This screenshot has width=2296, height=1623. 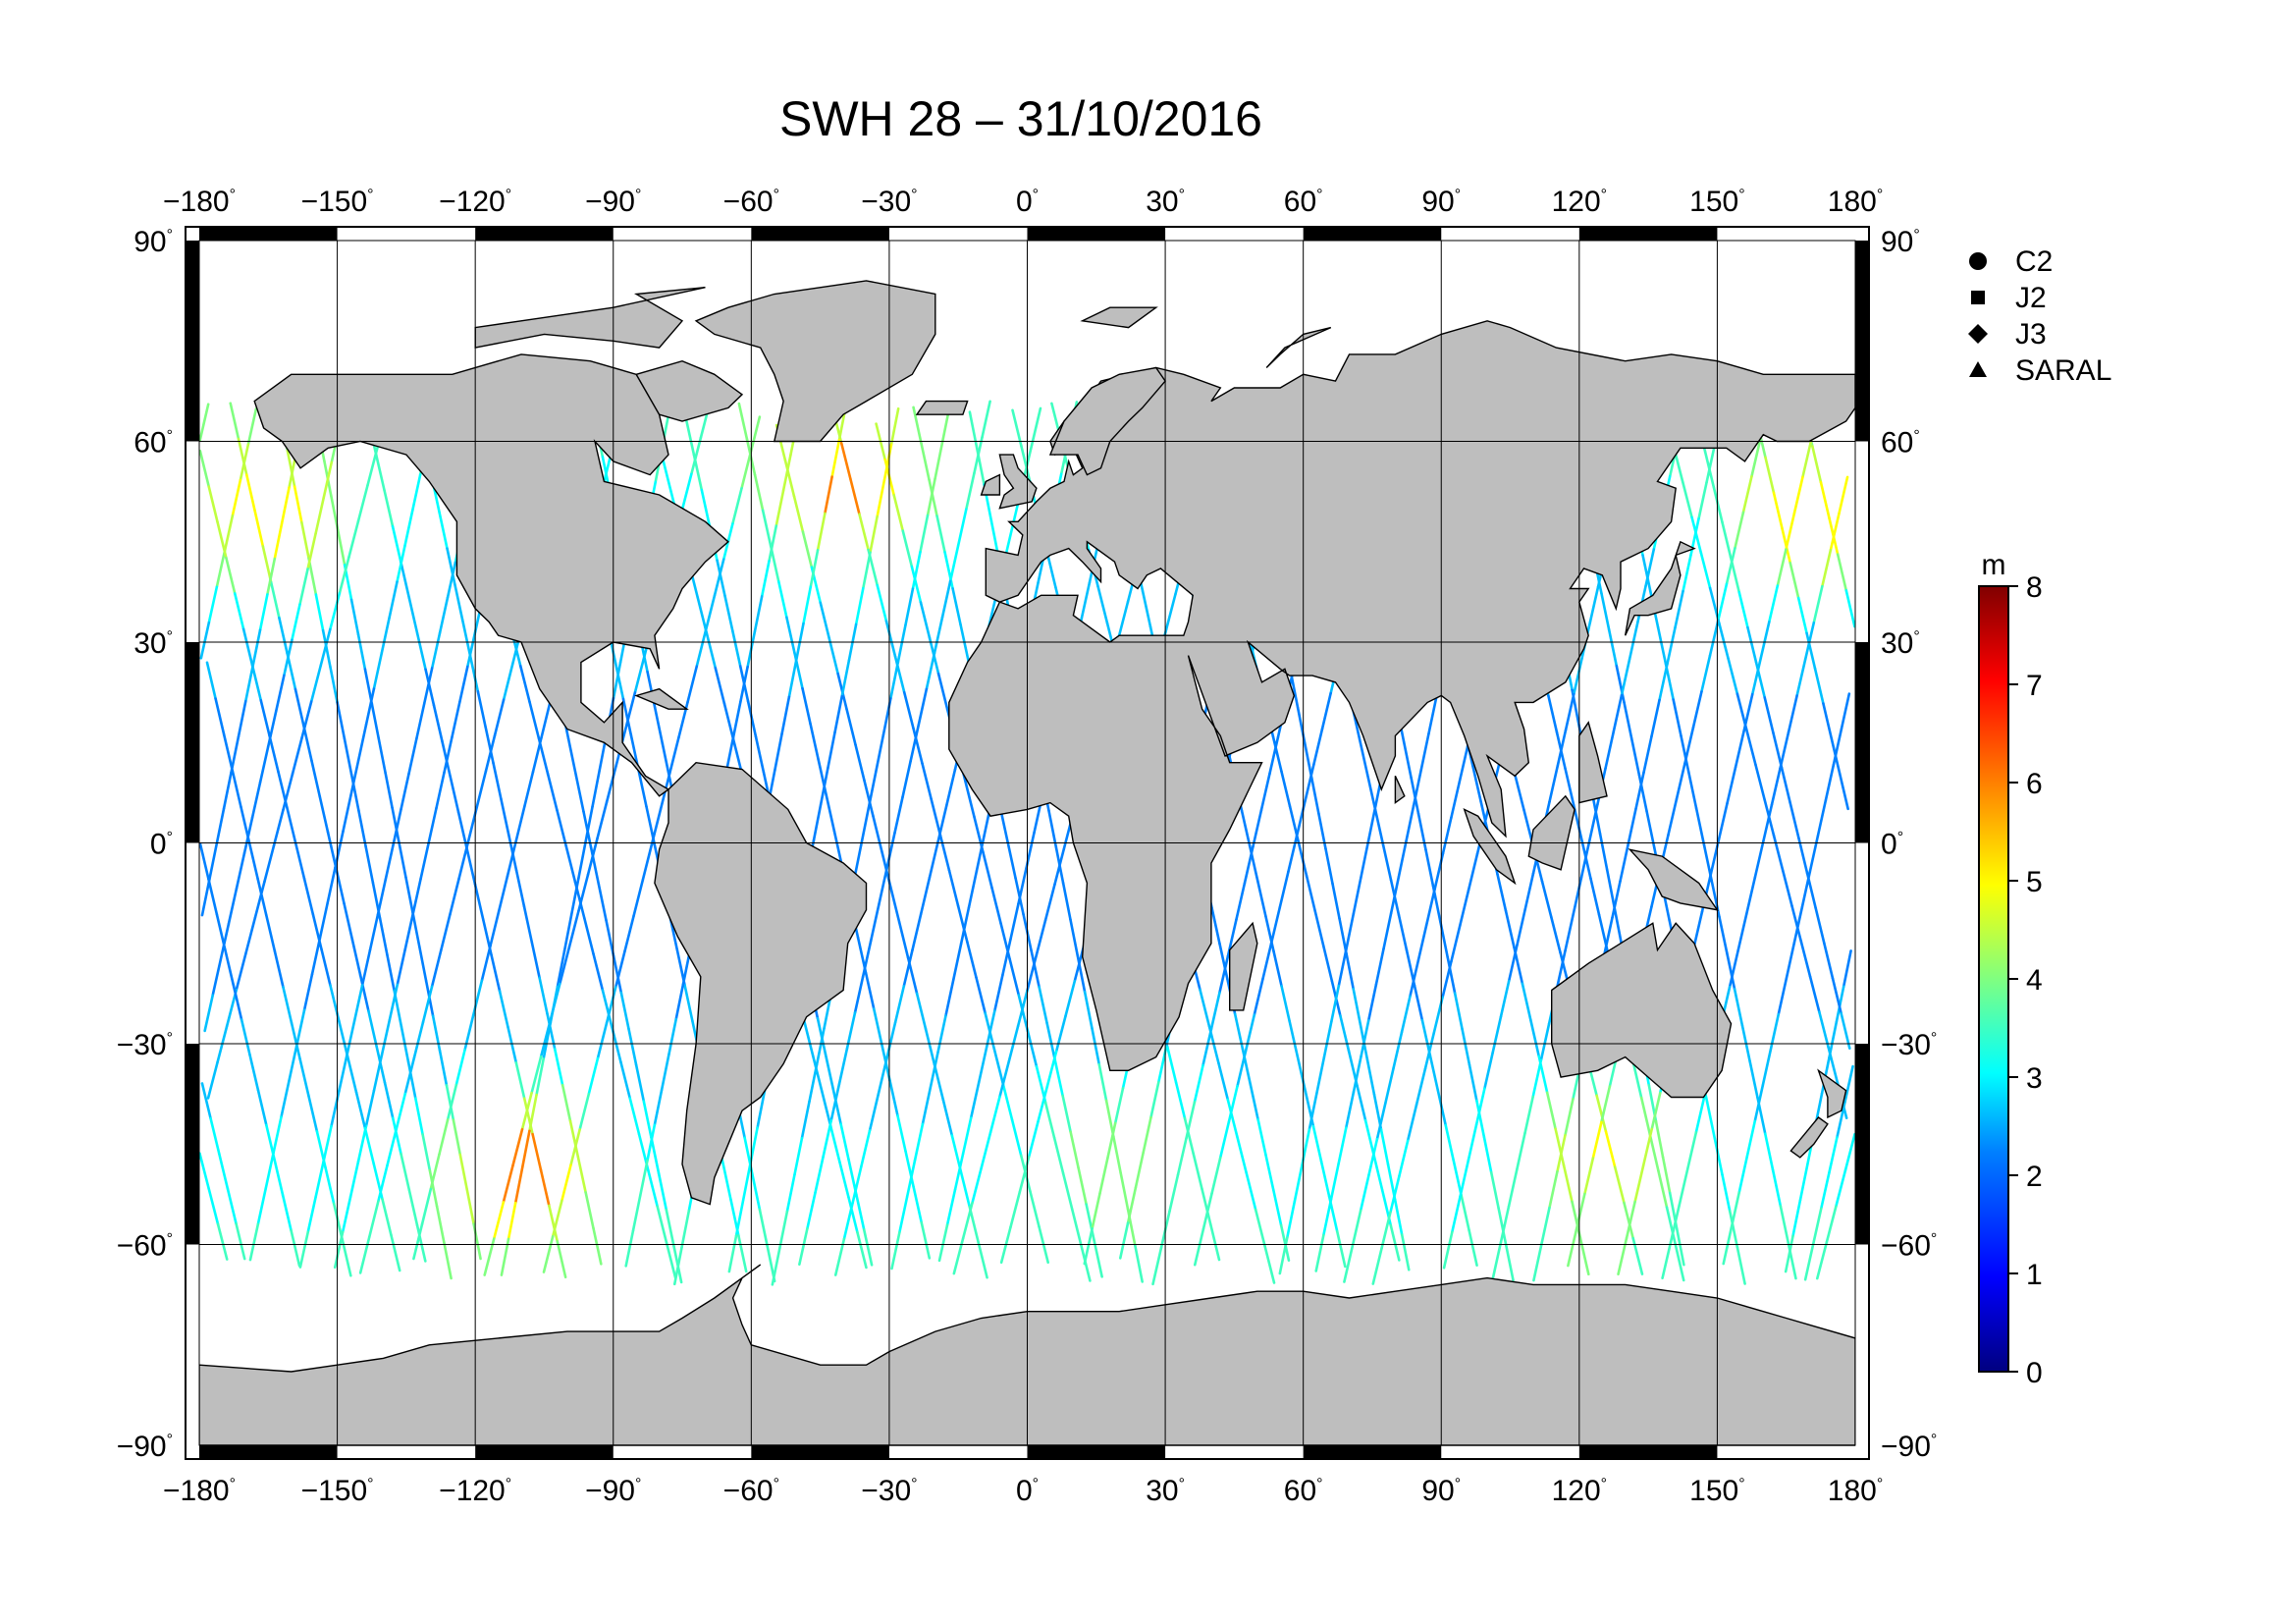 I want to click on lat-tick-right: 0°, so click(x=1892, y=845).